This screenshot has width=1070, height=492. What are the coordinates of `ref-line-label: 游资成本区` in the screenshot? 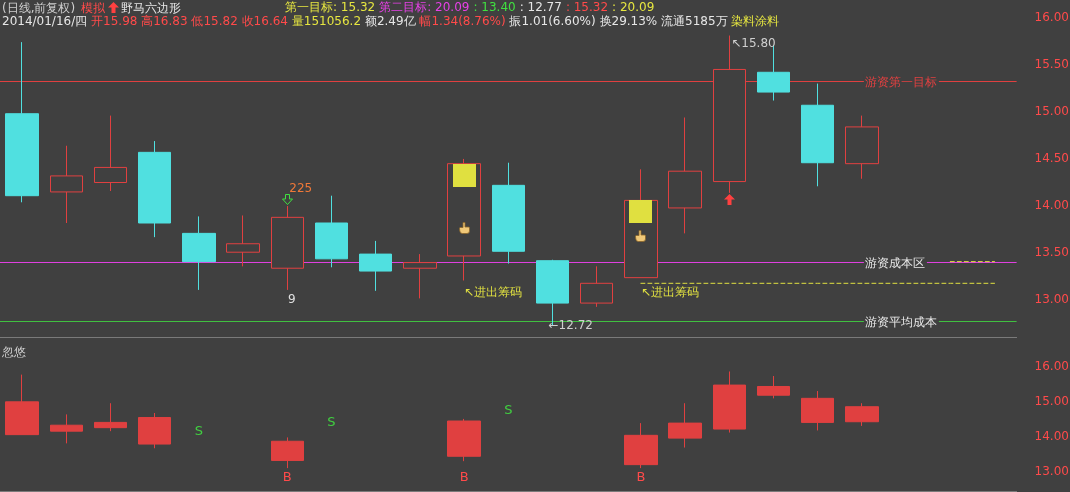 It's located at (894, 262).